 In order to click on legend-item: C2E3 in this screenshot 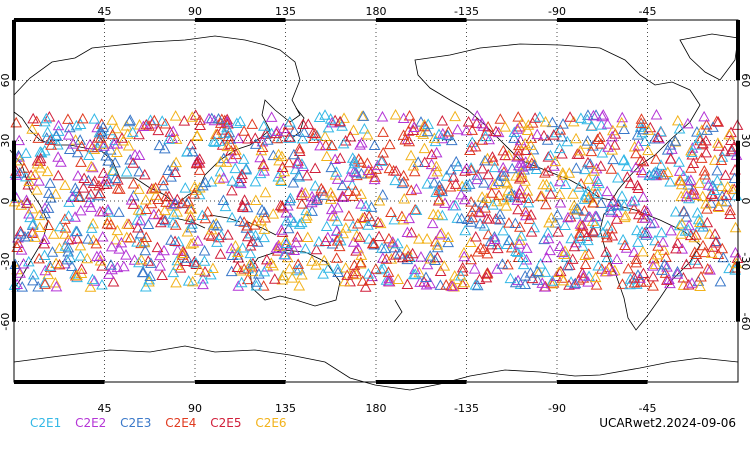, I will do `click(136, 423)`.